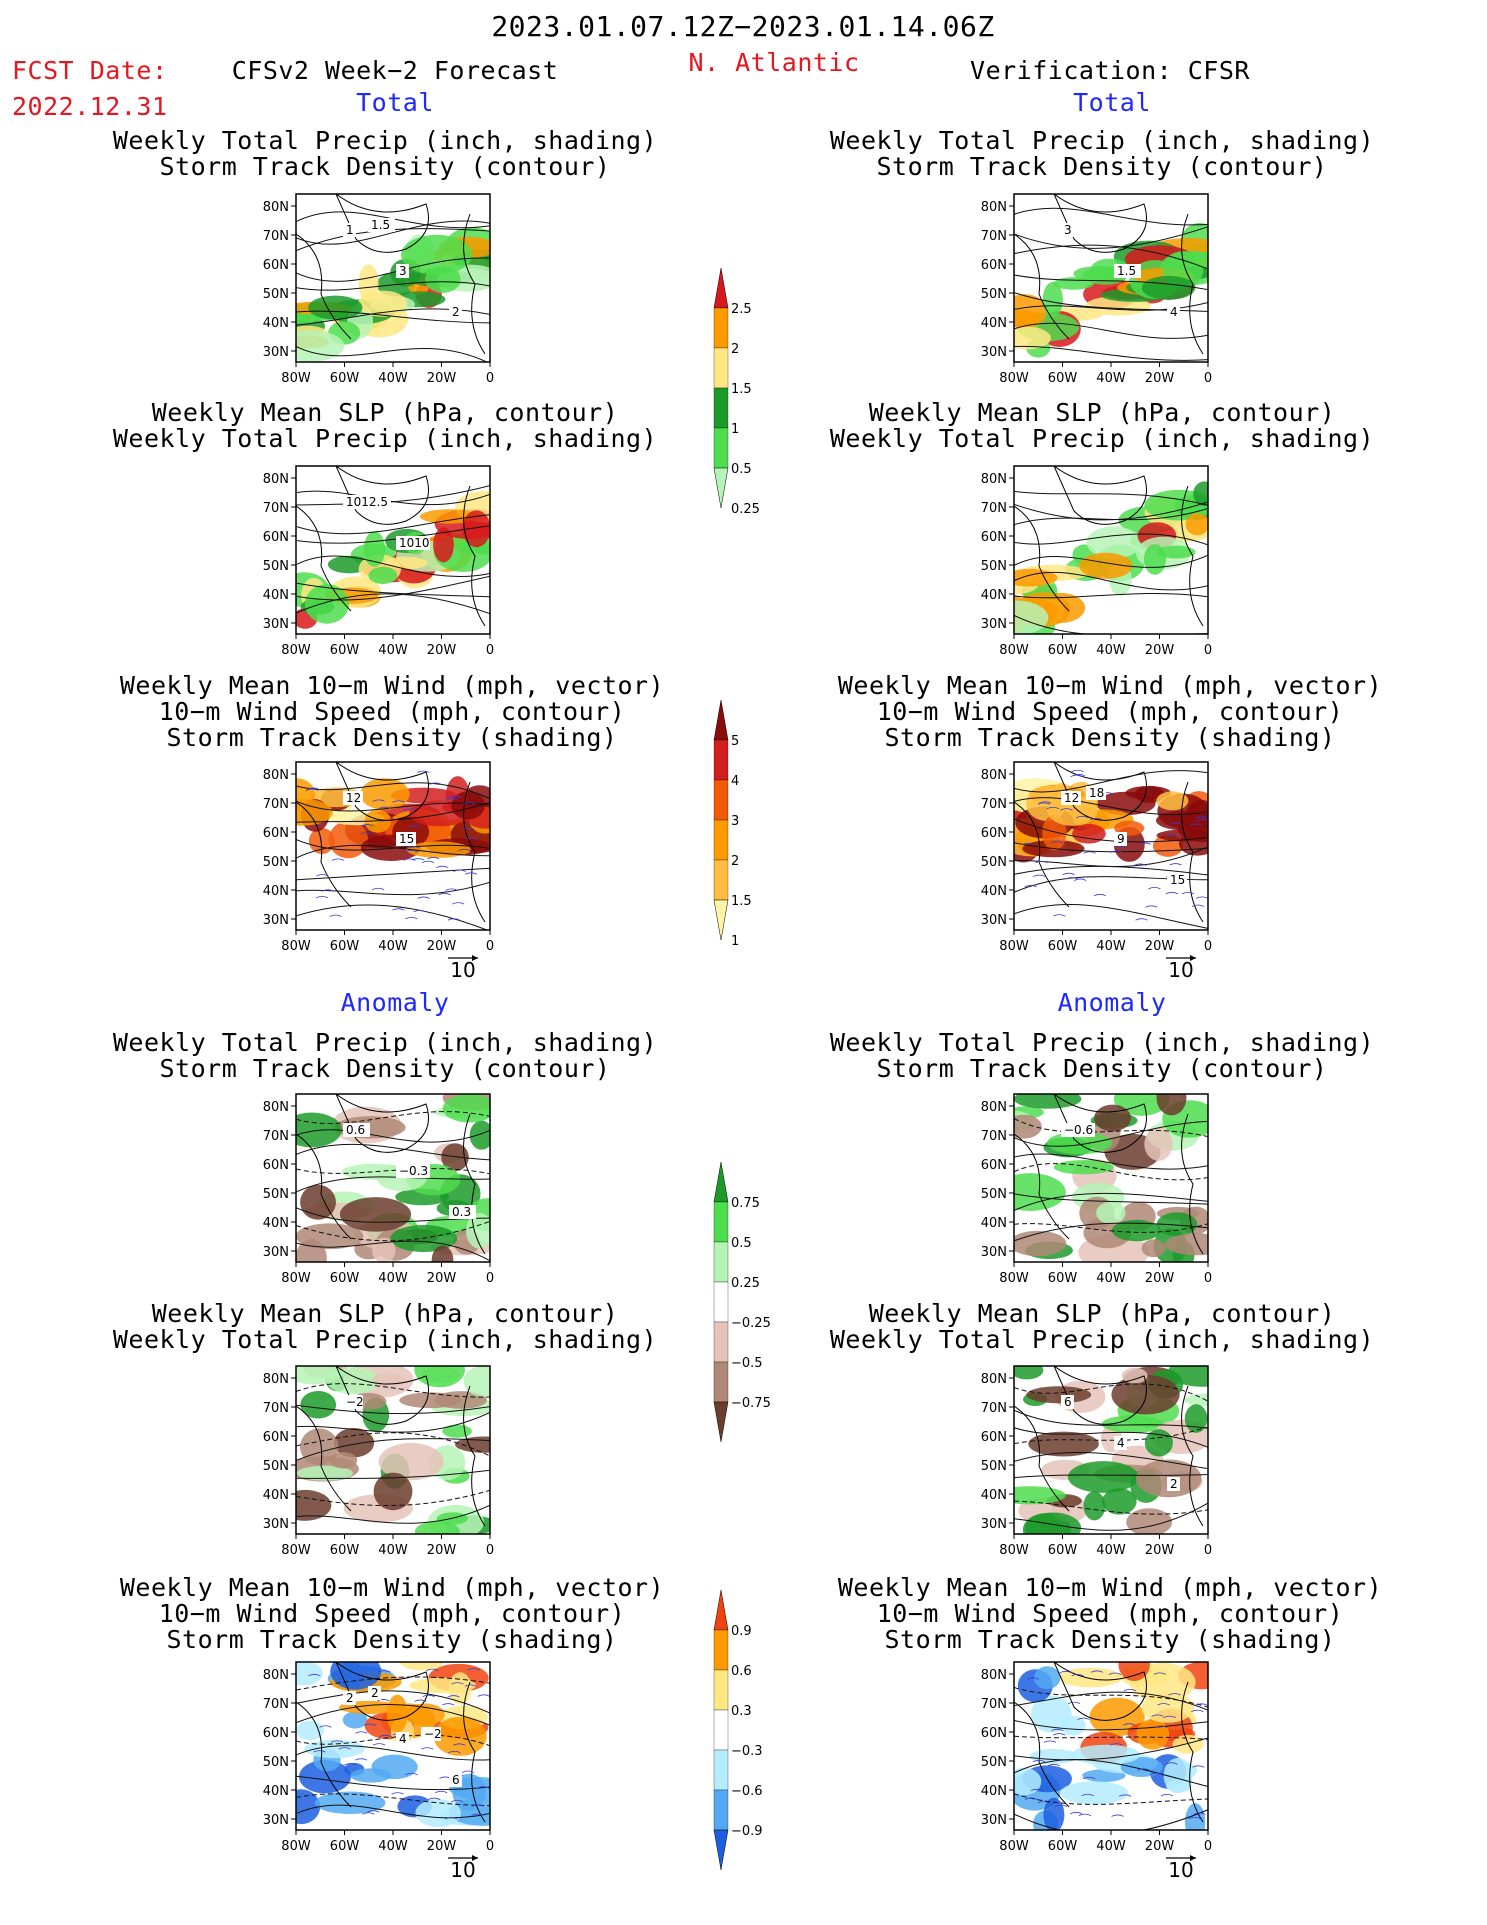 The image size is (1487, 1925). What do you see at coordinates (413, 1171) in the screenshot?
I see `contour-label: −0.3` at bounding box center [413, 1171].